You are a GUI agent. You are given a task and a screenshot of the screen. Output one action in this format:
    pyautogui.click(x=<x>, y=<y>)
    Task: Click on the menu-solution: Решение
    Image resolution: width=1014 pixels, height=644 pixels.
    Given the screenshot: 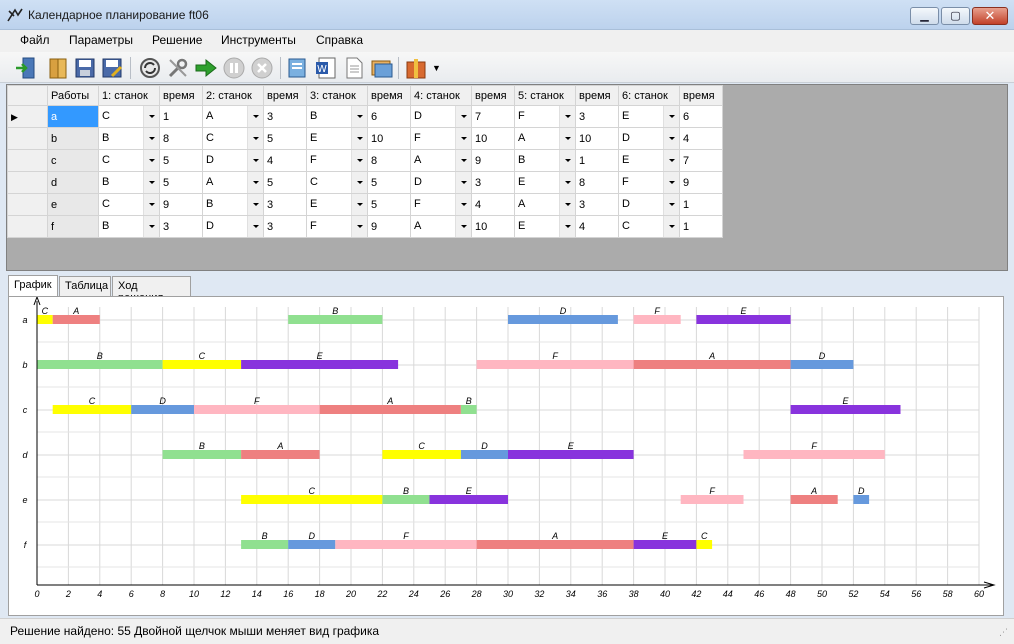 What is the action you would take?
    pyautogui.click(x=177, y=40)
    